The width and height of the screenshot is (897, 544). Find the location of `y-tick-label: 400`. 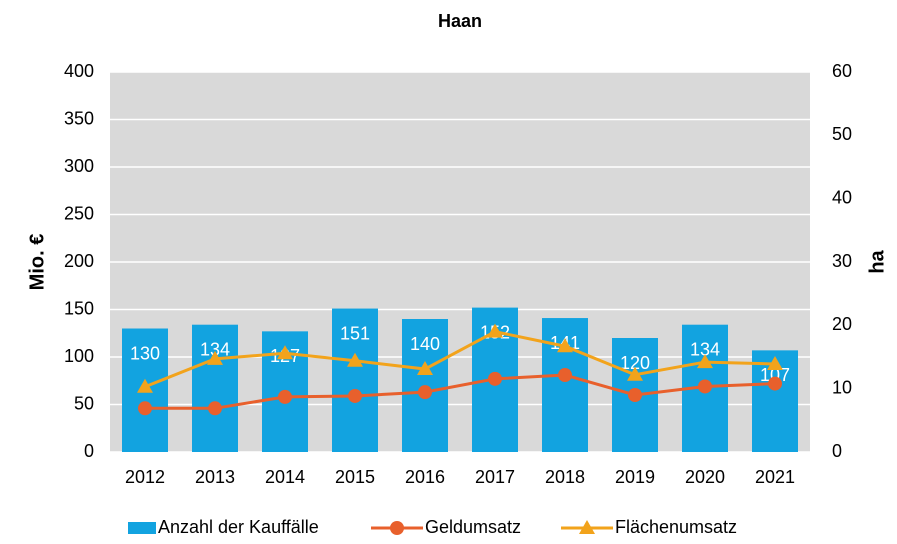

y-tick-label: 400 is located at coordinates (79, 71).